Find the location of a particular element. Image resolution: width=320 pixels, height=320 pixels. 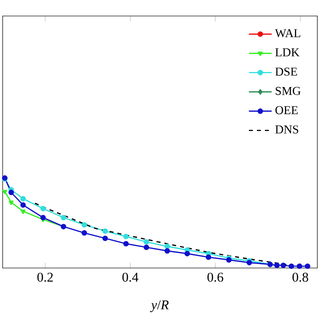

legend-label: WAL is located at coordinates (287, 33).